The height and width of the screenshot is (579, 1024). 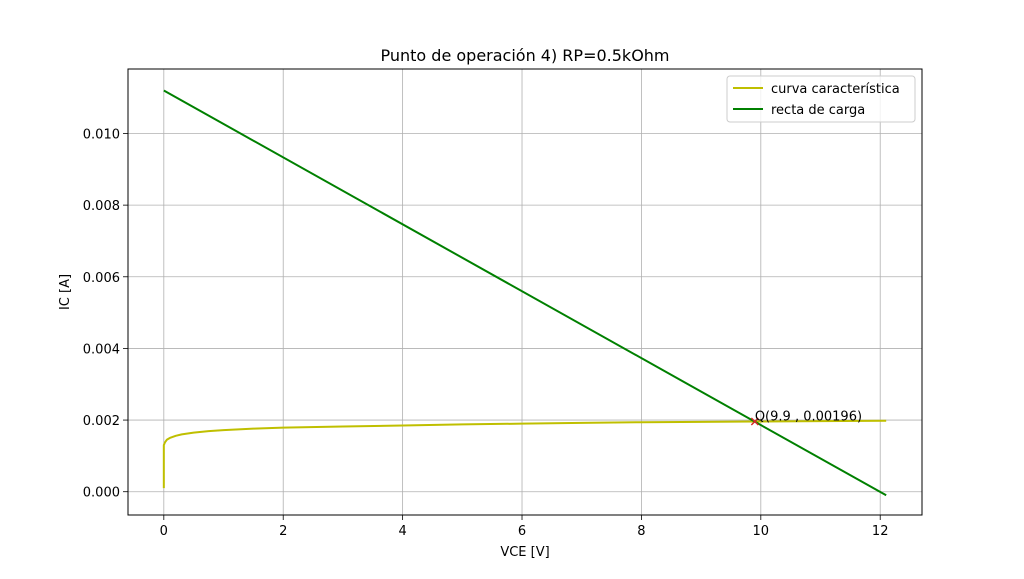 I want to click on operating-point-marker, so click(x=754, y=421).